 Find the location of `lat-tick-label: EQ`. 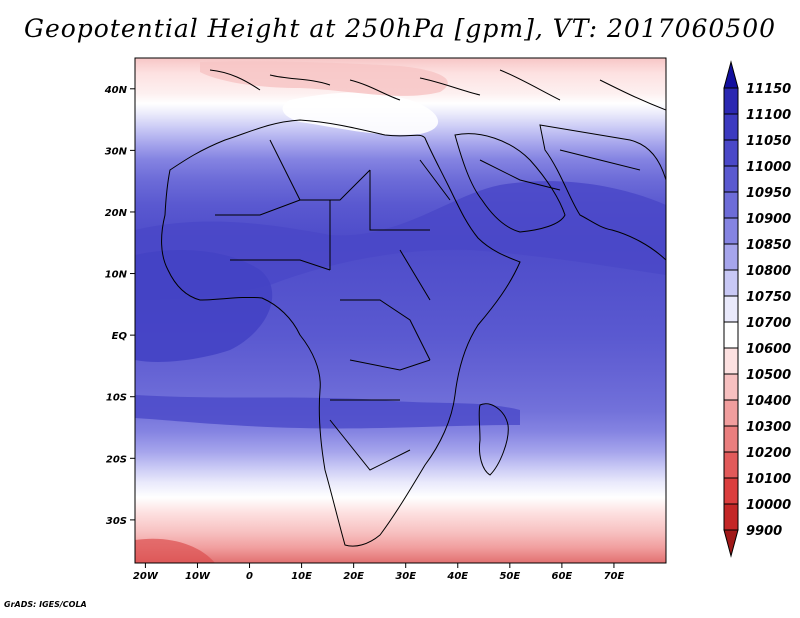

lat-tick-label: EQ is located at coordinates (120, 336).